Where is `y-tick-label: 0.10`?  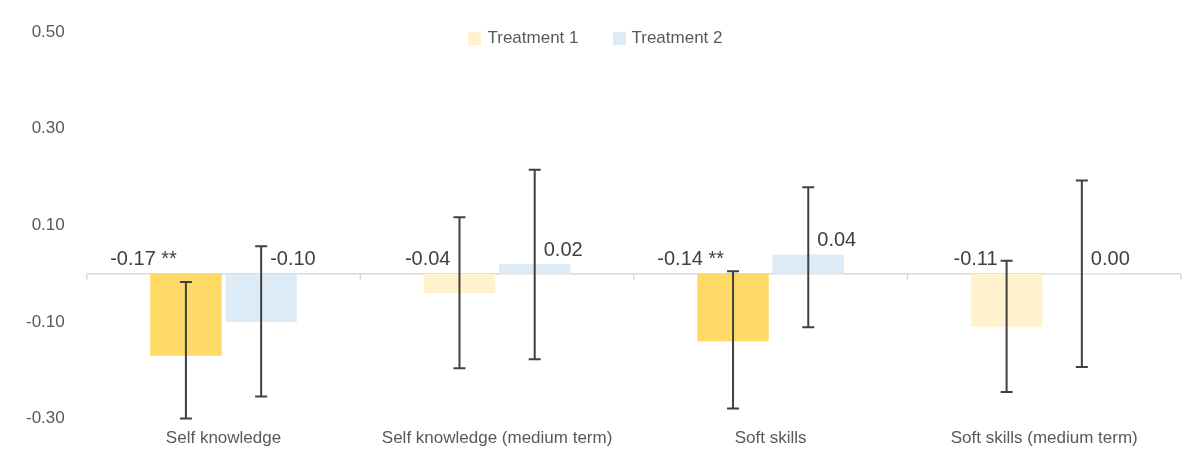 y-tick-label: 0.10 is located at coordinates (48, 225).